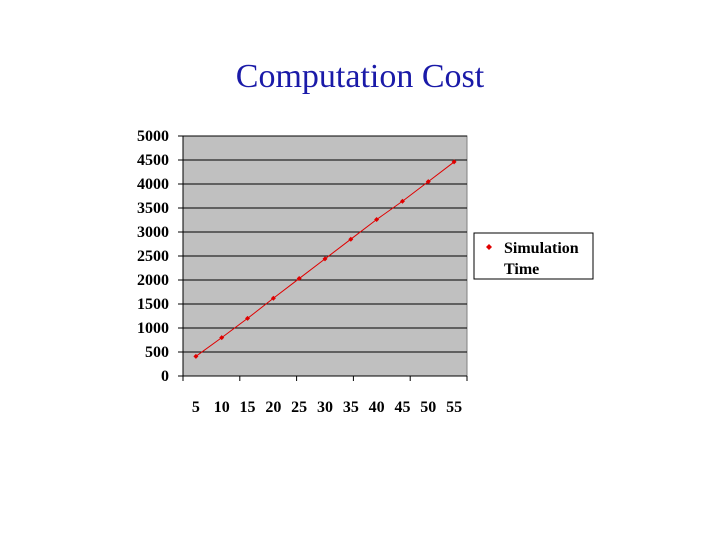 This screenshot has width=720, height=540. Describe the element at coordinates (299, 407) in the screenshot. I see `x-tick-label: 25` at that location.